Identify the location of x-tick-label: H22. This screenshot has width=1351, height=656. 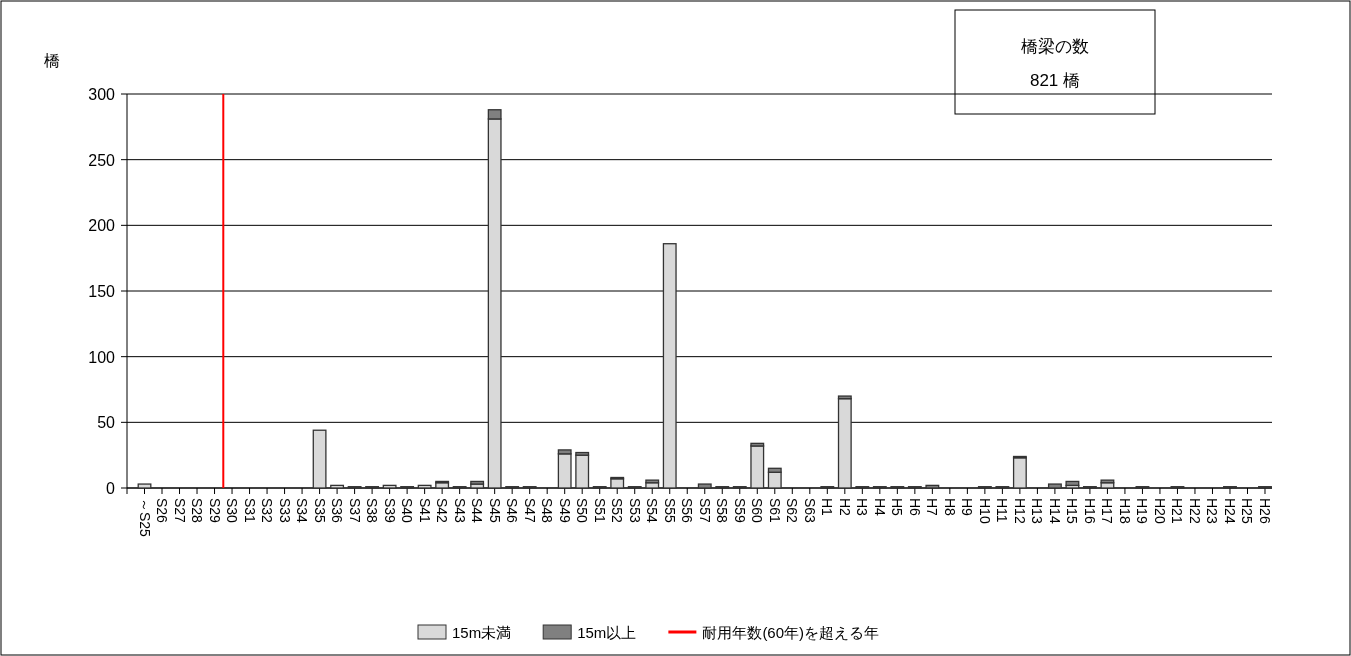
(1194, 511).